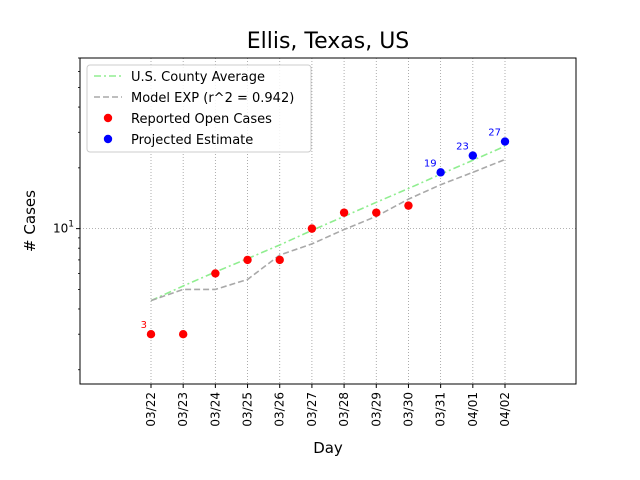 The image size is (640, 480). I want to click on data-label: 19, so click(430, 163).